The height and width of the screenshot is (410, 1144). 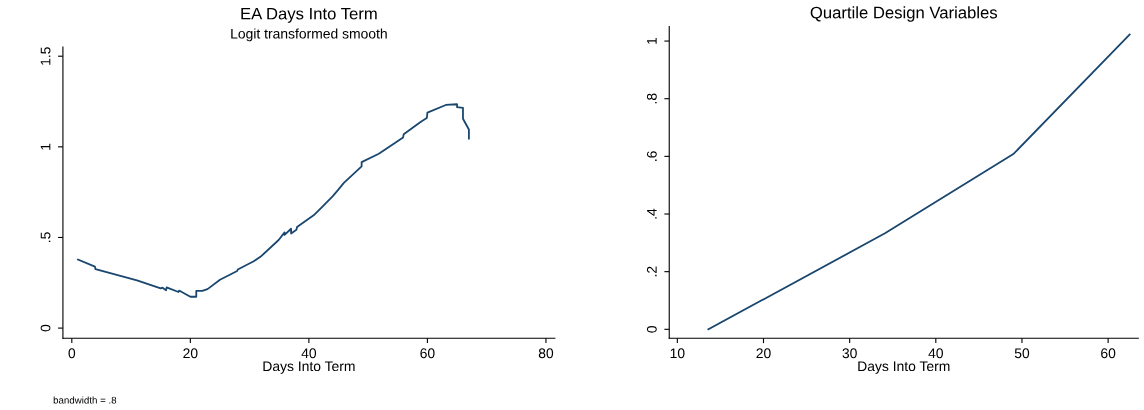 I want to click on x-tick-label: 50, so click(x=1022, y=353).